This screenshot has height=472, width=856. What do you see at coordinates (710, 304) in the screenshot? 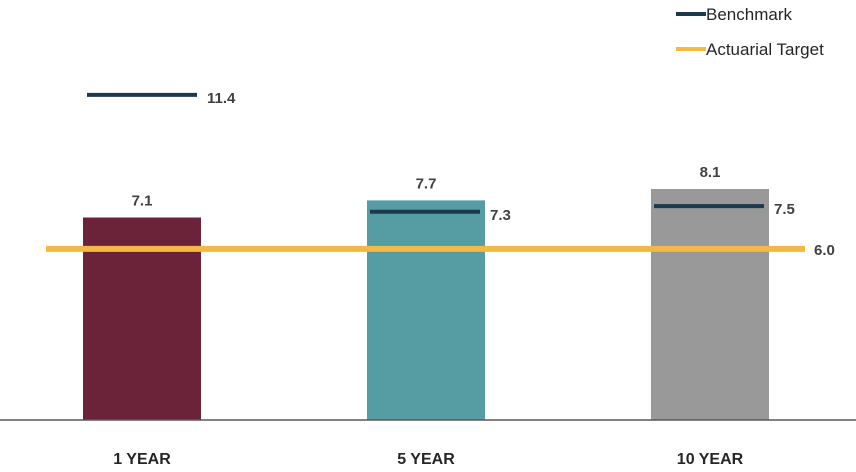
I see `bar-10-year` at bounding box center [710, 304].